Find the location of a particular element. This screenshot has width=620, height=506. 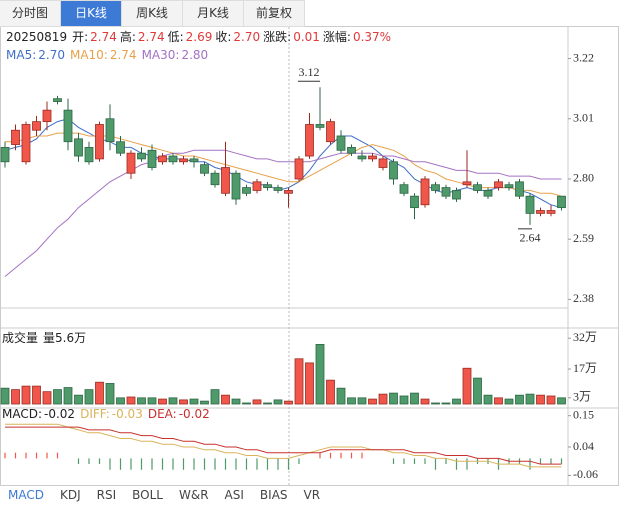

quote-value: 0.01 is located at coordinates (306, 37).